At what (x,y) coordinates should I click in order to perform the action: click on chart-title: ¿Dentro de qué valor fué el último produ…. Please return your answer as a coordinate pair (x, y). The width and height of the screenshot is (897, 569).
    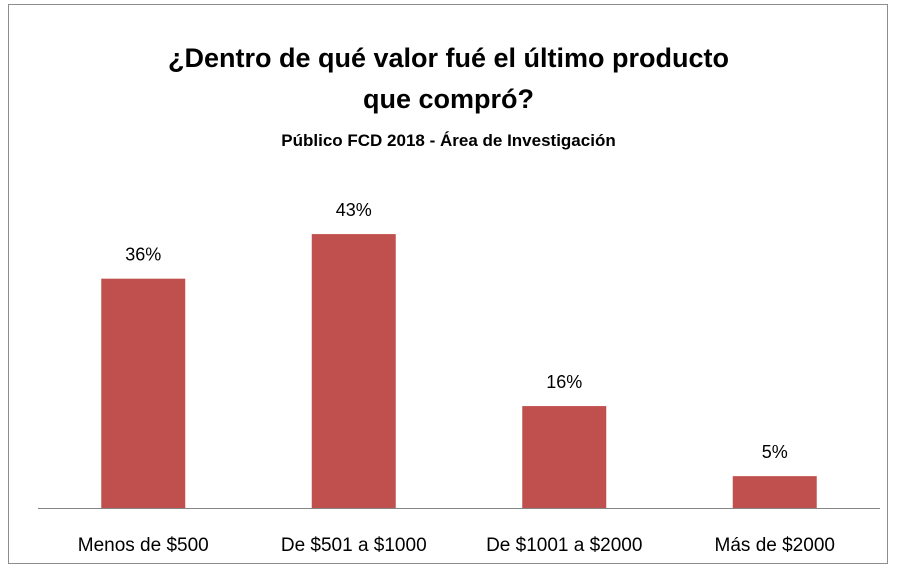
    Looking at the image, I should click on (448, 78).